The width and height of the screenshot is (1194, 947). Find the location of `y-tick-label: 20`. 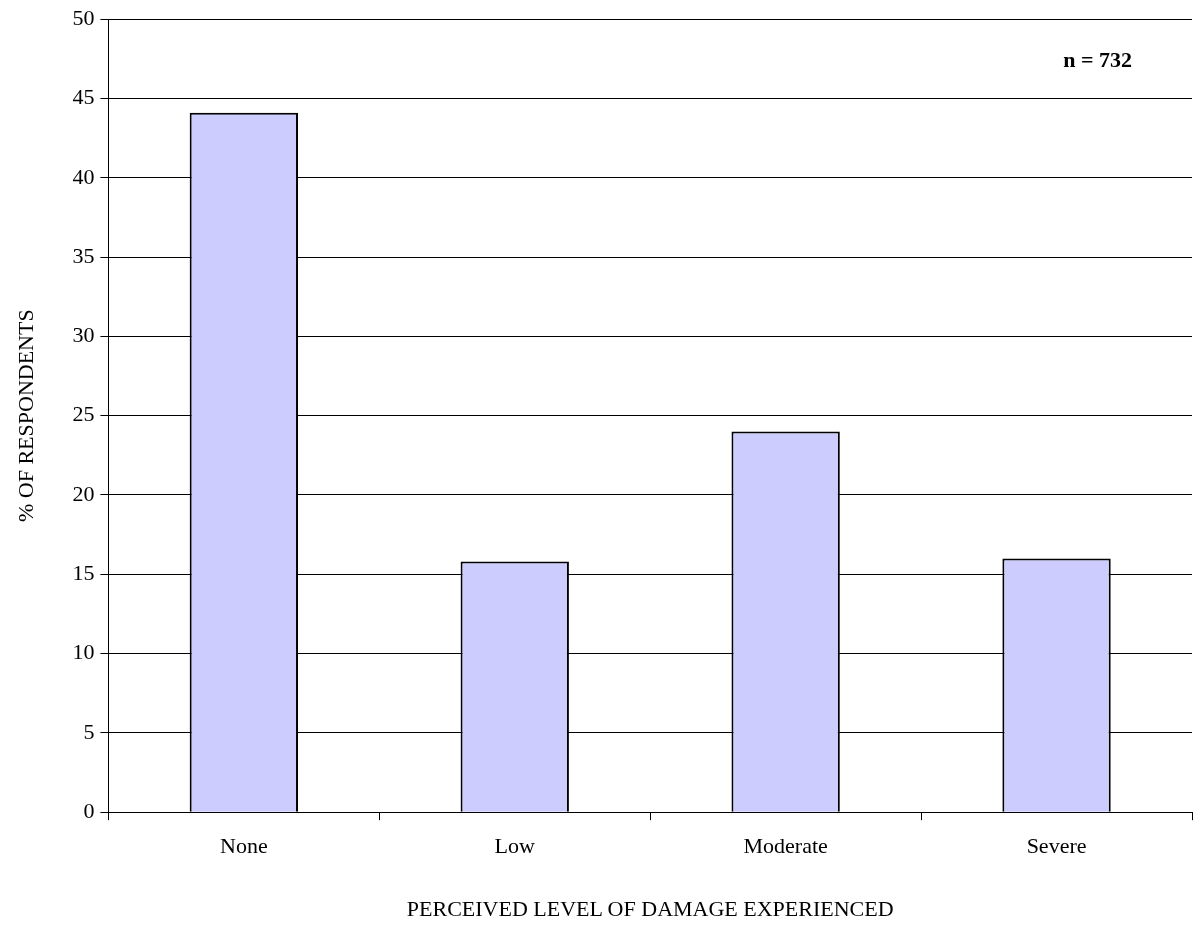

y-tick-label: 20 is located at coordinates (83, 493).